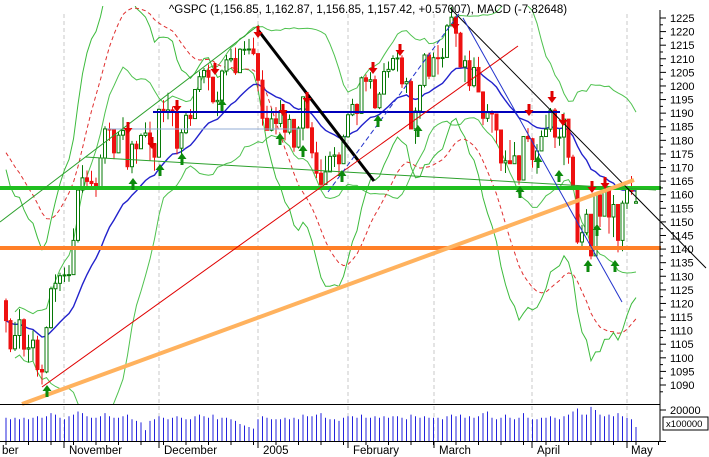 The image size is (709, 457). What do you see at coordinates (682, 87) in the screenshot?
I see `y-axis-label: 1200` at bounding box center [682, 87].